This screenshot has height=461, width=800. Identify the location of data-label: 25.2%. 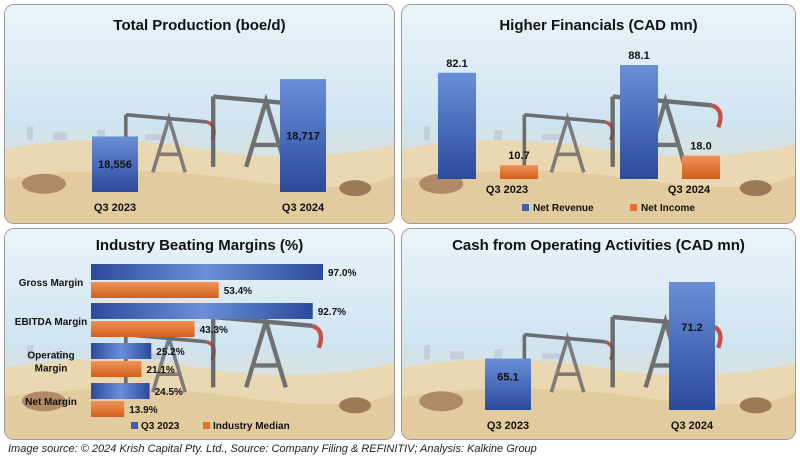
(170, 352).